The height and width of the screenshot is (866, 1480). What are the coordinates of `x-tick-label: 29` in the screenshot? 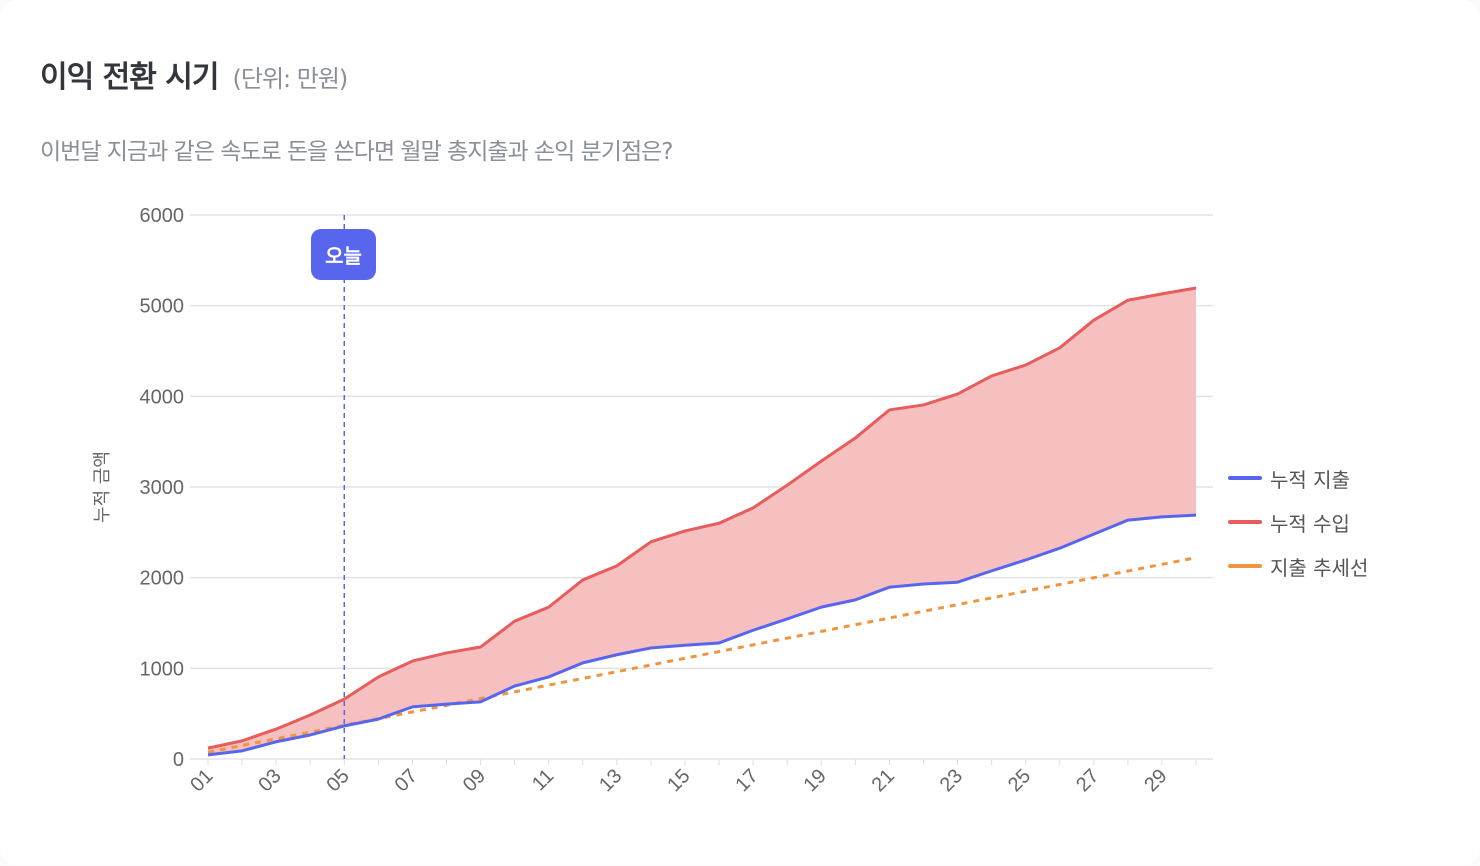 It's located at (1155, 780).